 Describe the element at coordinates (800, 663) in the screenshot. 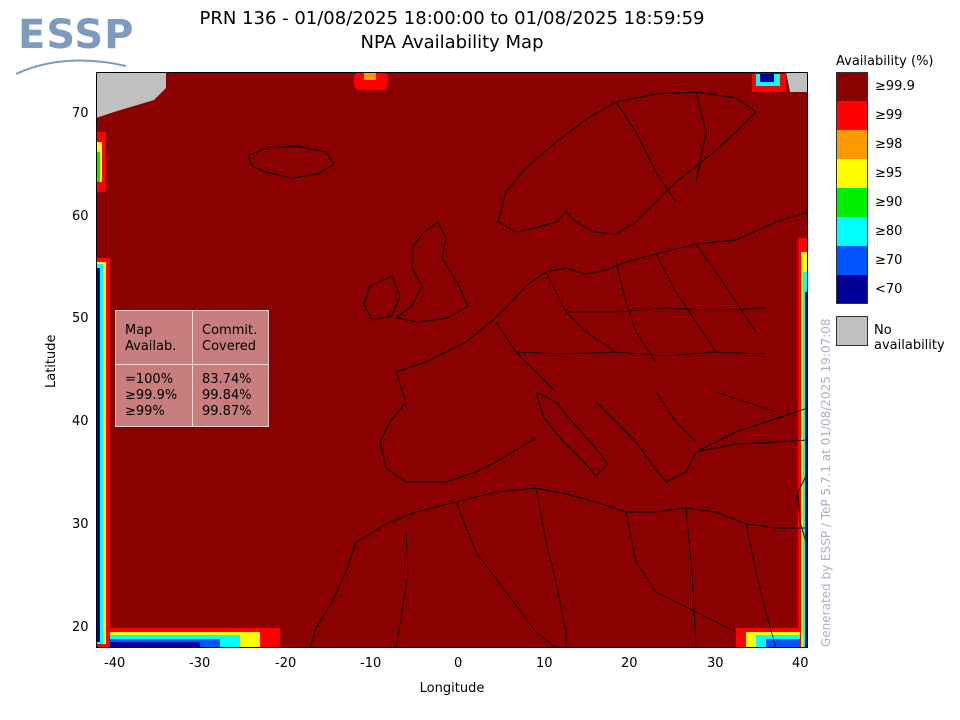

I see `x-tick-label: 40` at that location.